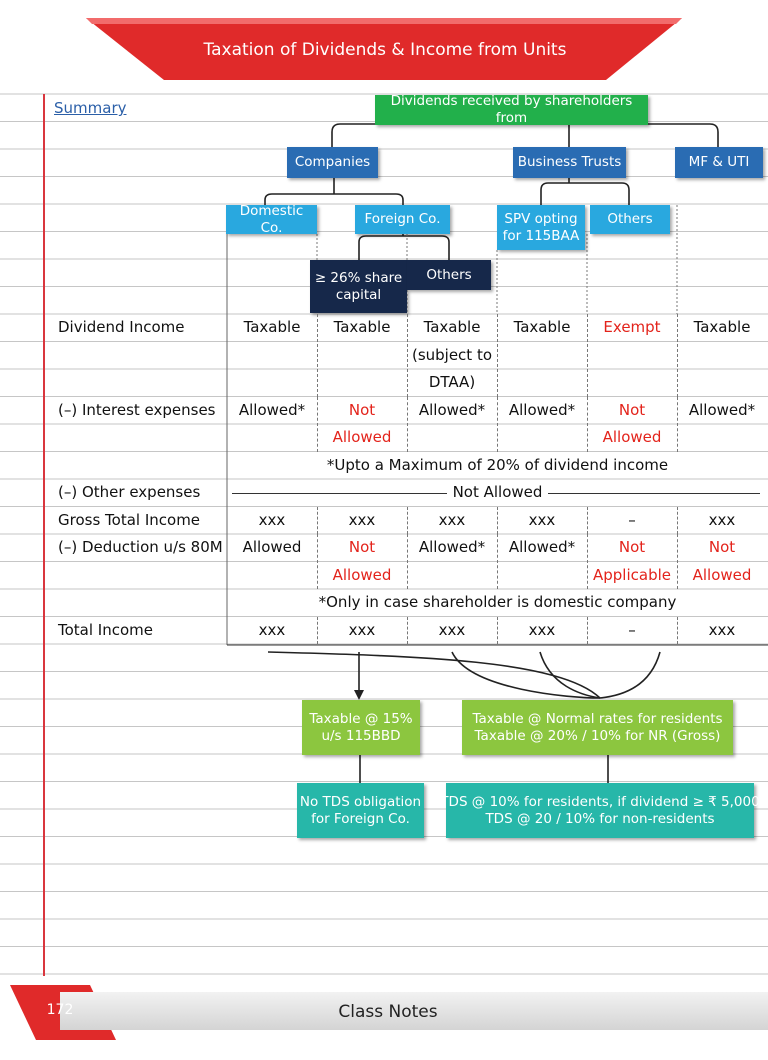 Image resolution: width=768 pixels, height=1060 pixels. Describe the element at coordinates (129, 519) in the screenshot. I see `row-label: Gross Total Income` at that location.